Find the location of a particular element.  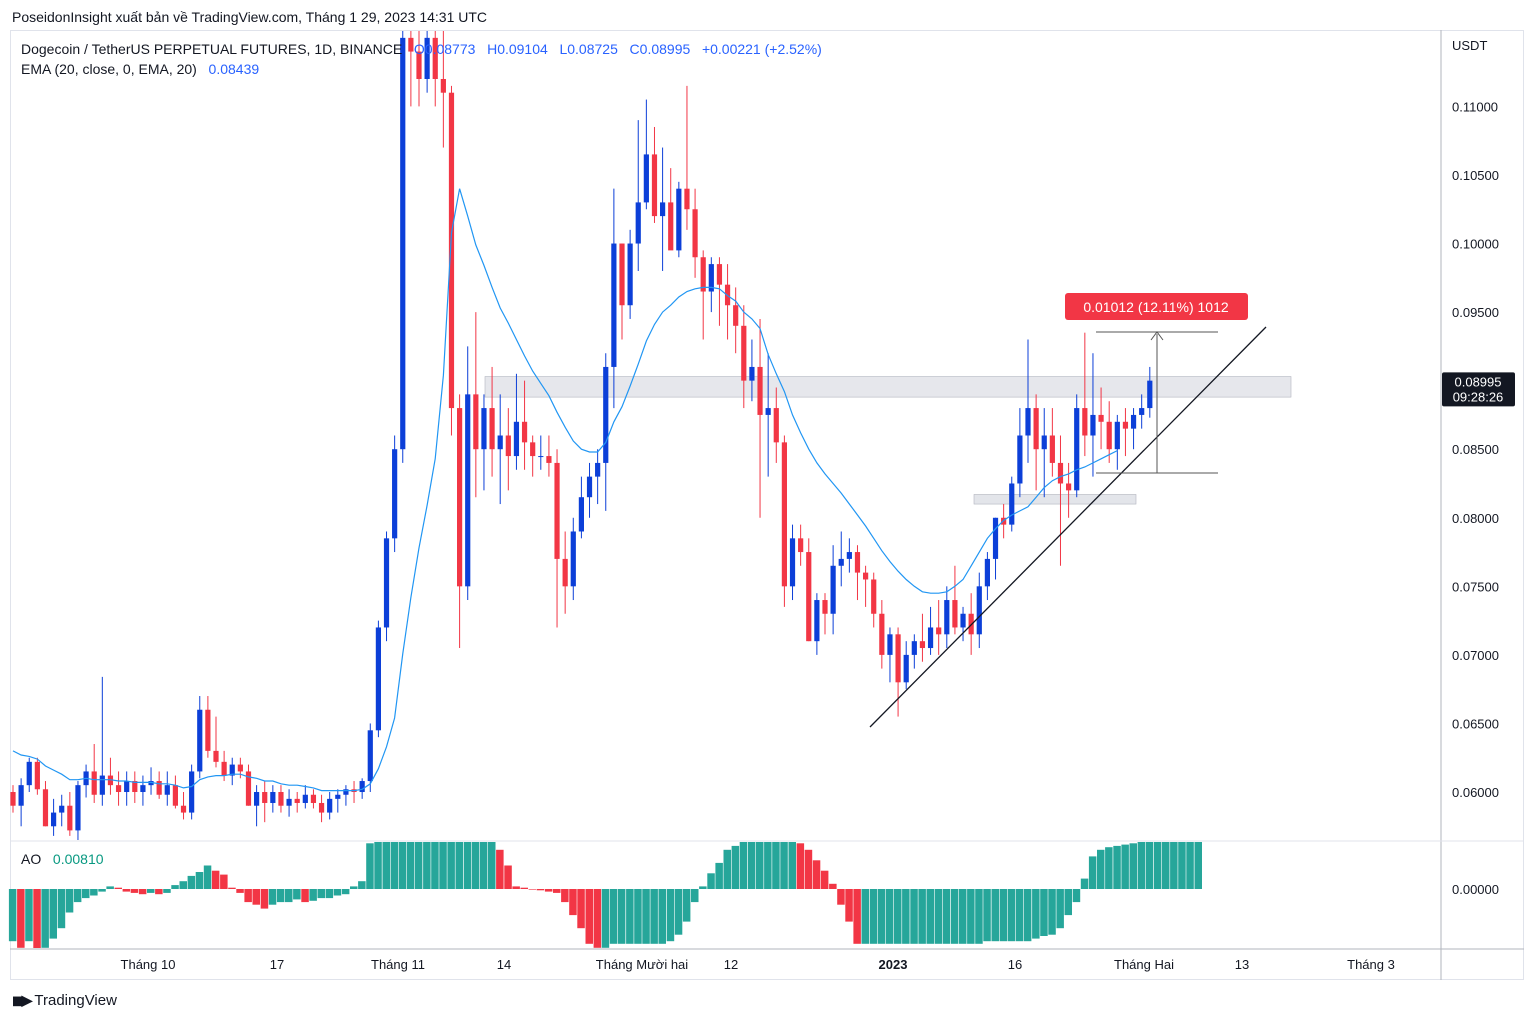

time-tick-label: Tháng 10 is located at coordinates (148, 964).